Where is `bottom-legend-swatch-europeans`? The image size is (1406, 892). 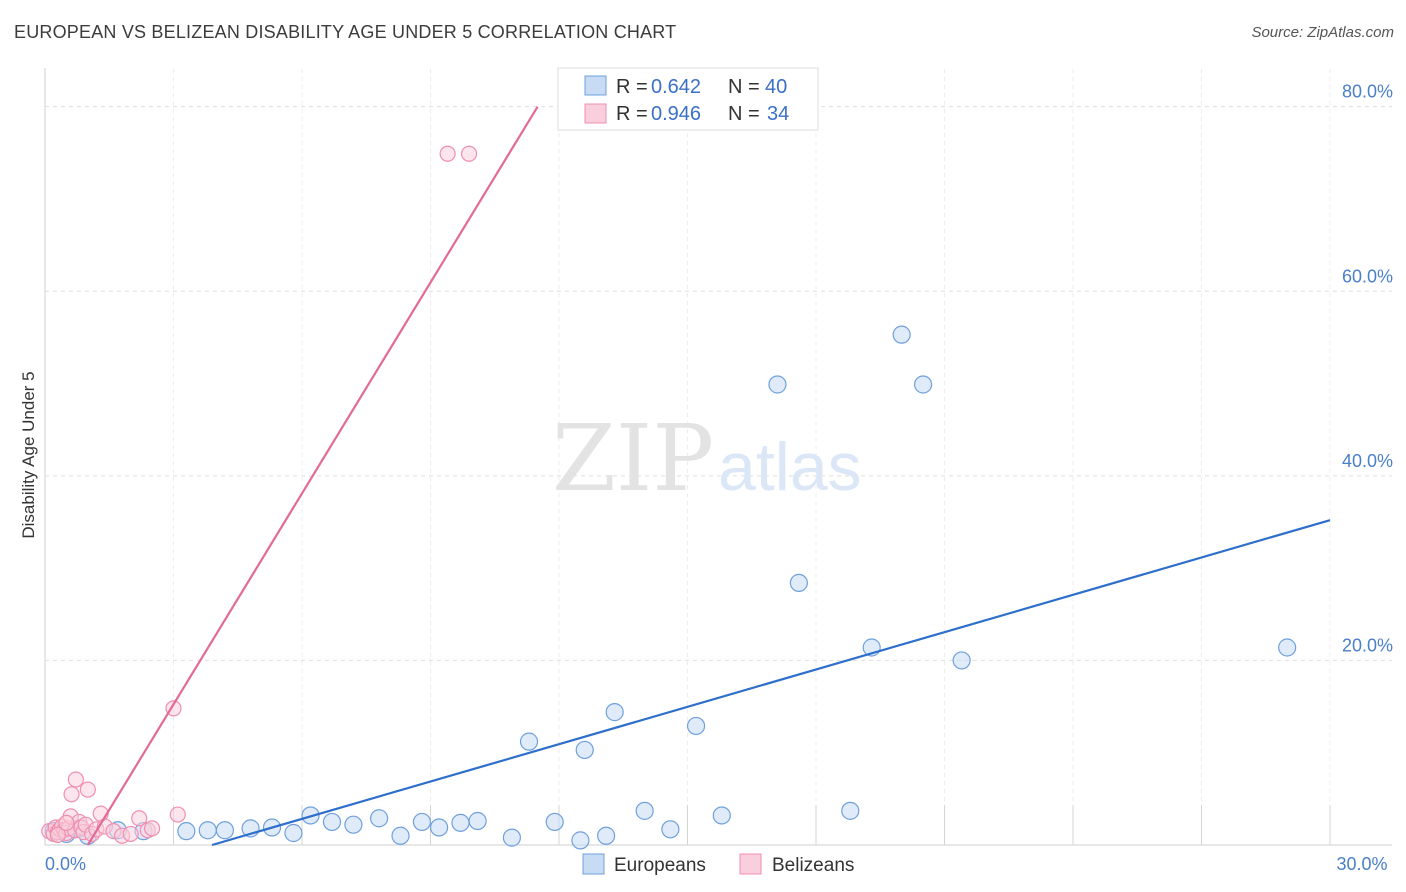
bottom-legend-swatch-europeans is located at coordinates (593, 864).